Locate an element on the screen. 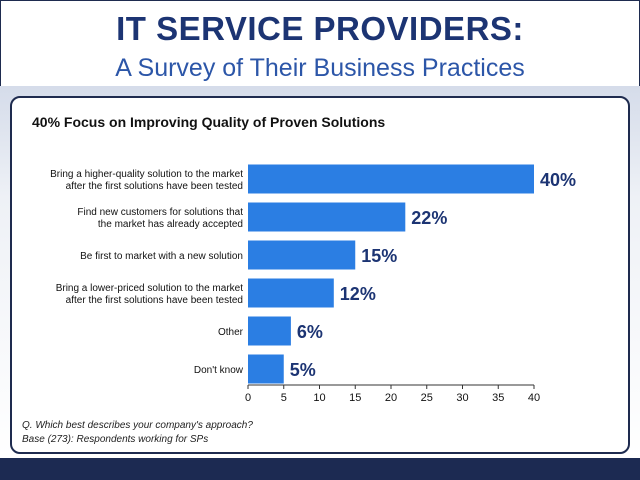  x-tick-label: 25 is located at coordinates (427, 398).